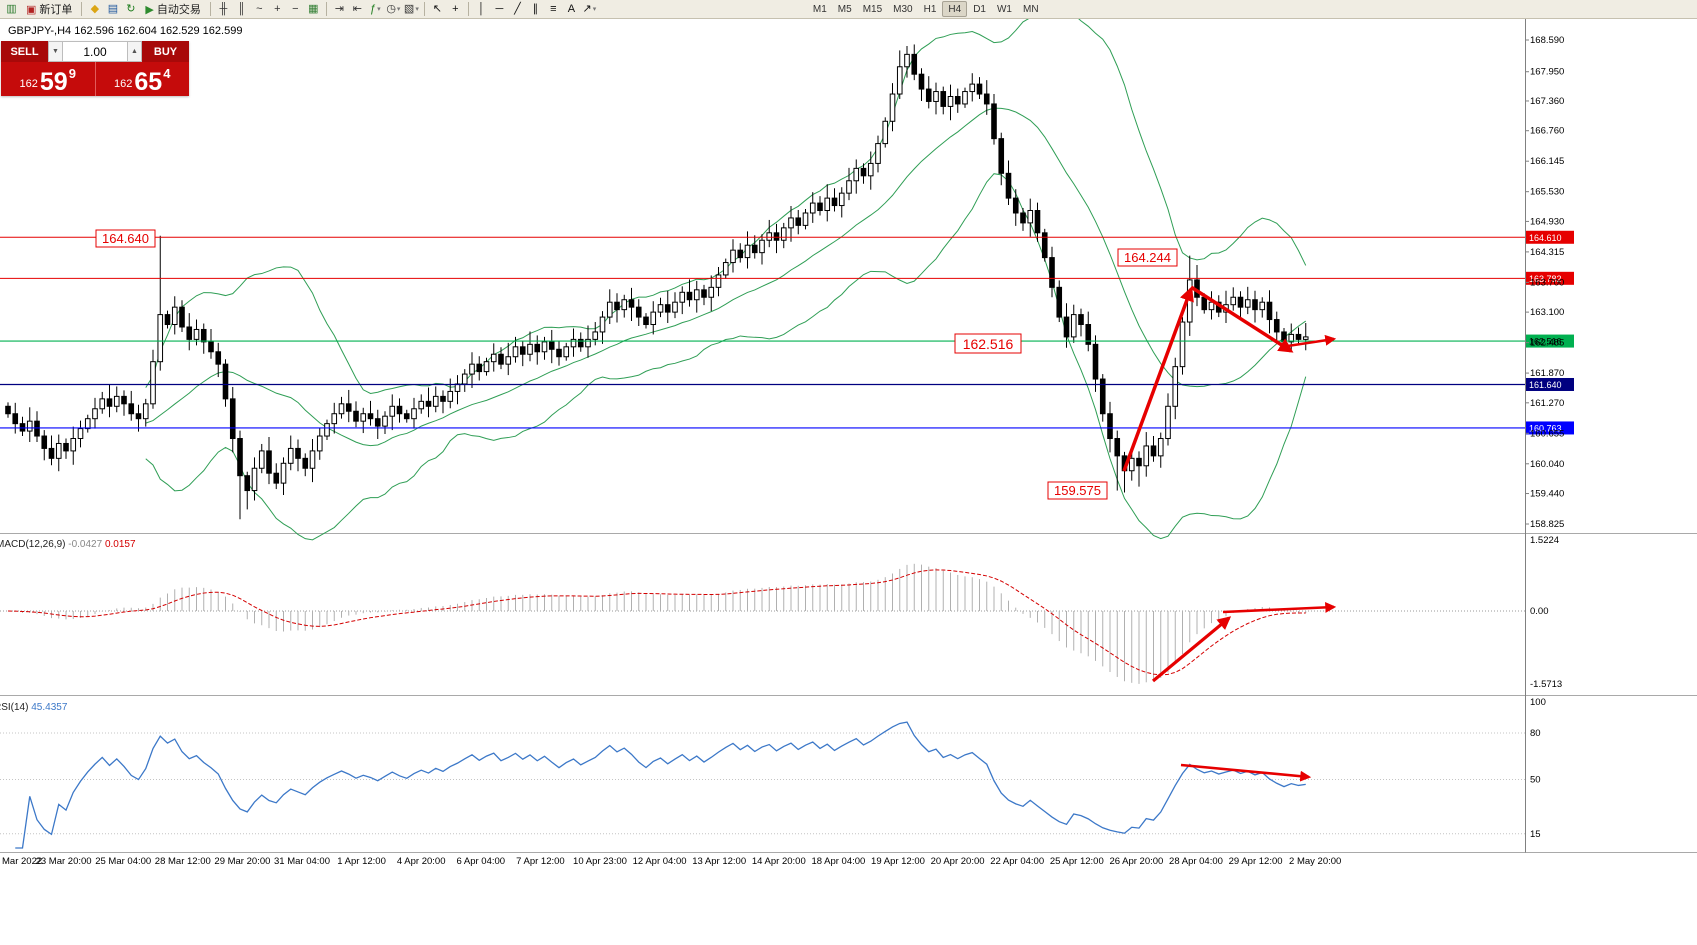 The height and width of the screenshot is (945, 1697). Describe the element at coordinates (1545, 279) in the screenshot. I see `svg-text: 163.782` at that location.